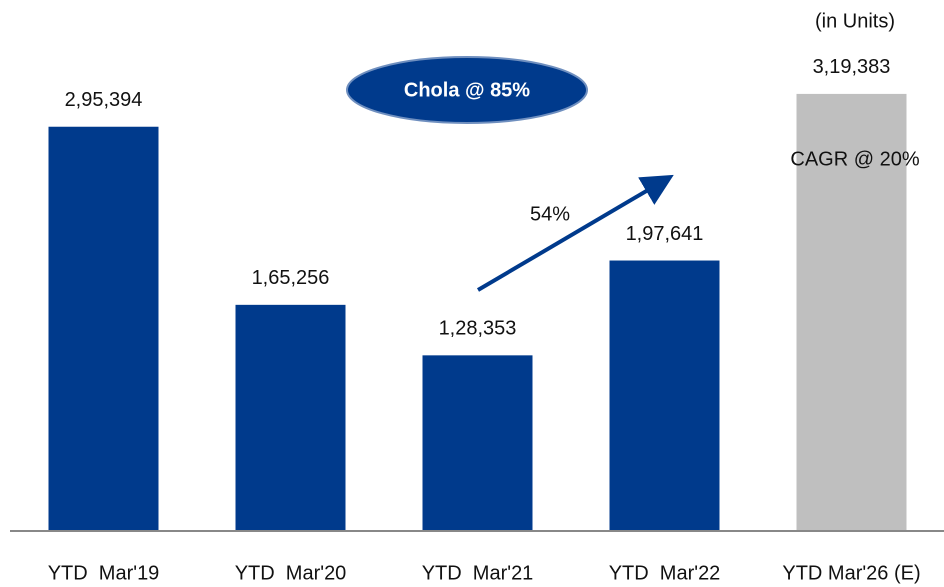  What do you see at coordinates (550, 214) in the screenshot?
I see `annotation: 54%` at bounding box center [550, 214].